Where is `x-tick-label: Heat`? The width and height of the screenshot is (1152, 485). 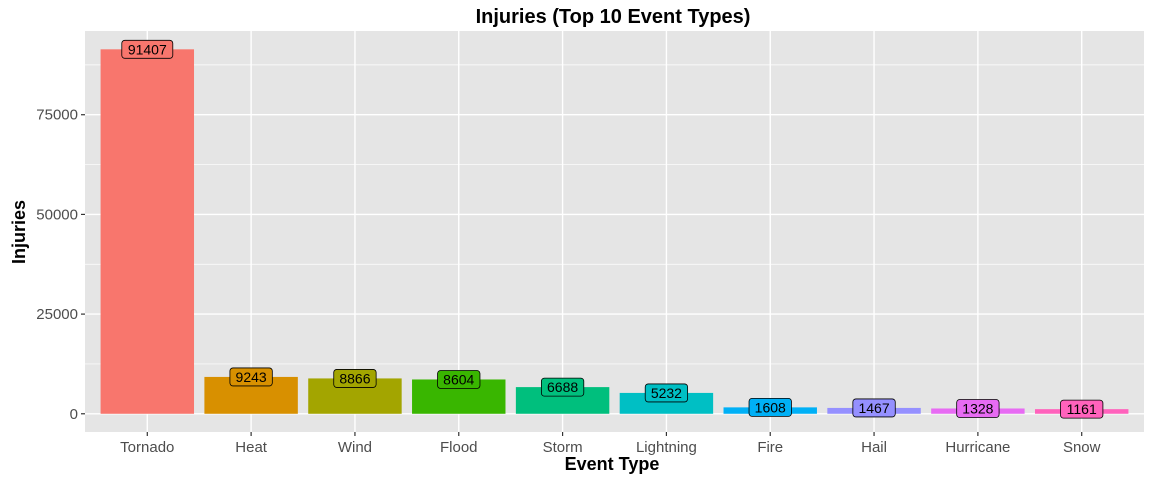
x-tick-label: Heat is located at coordinates (251, 447).